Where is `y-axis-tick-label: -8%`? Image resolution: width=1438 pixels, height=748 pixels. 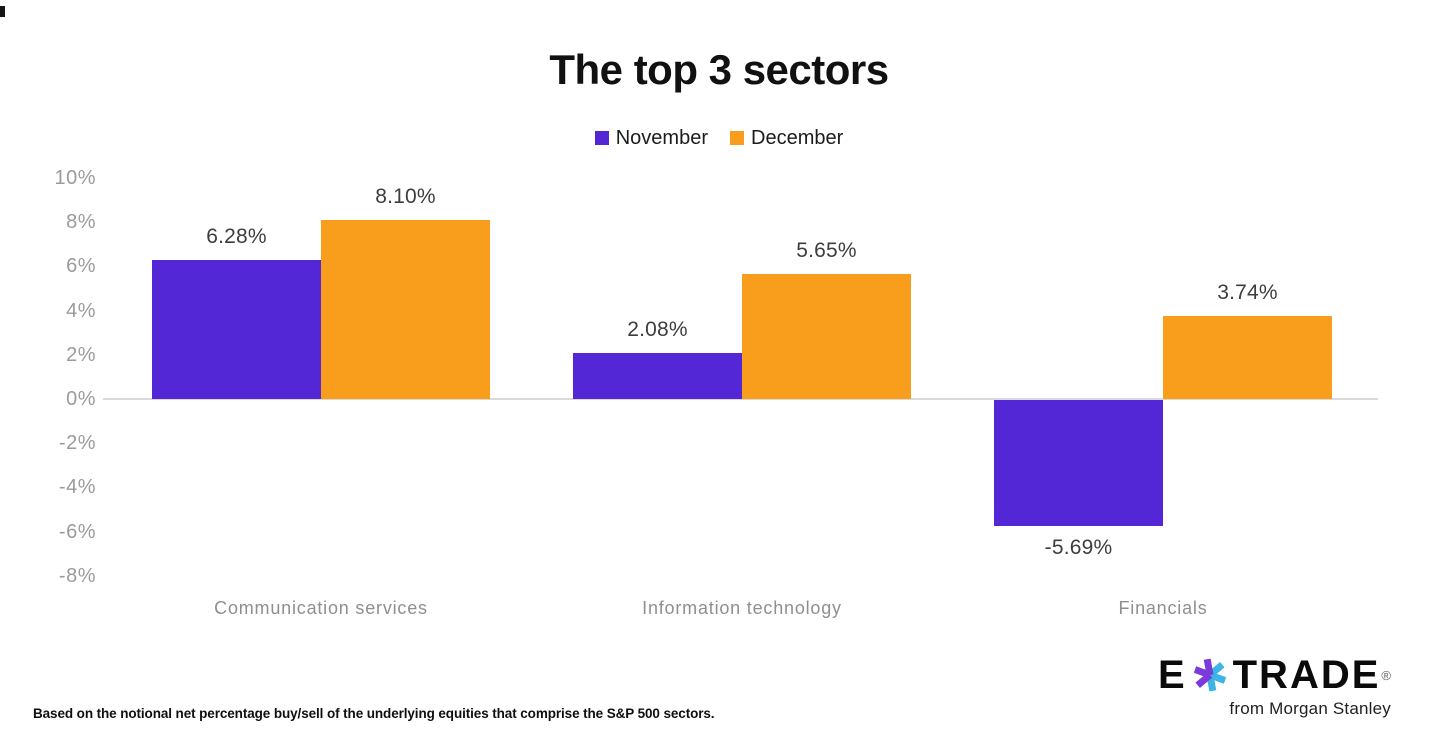 y-axis-tick-label: -8% is located at coordinates (77, 575).